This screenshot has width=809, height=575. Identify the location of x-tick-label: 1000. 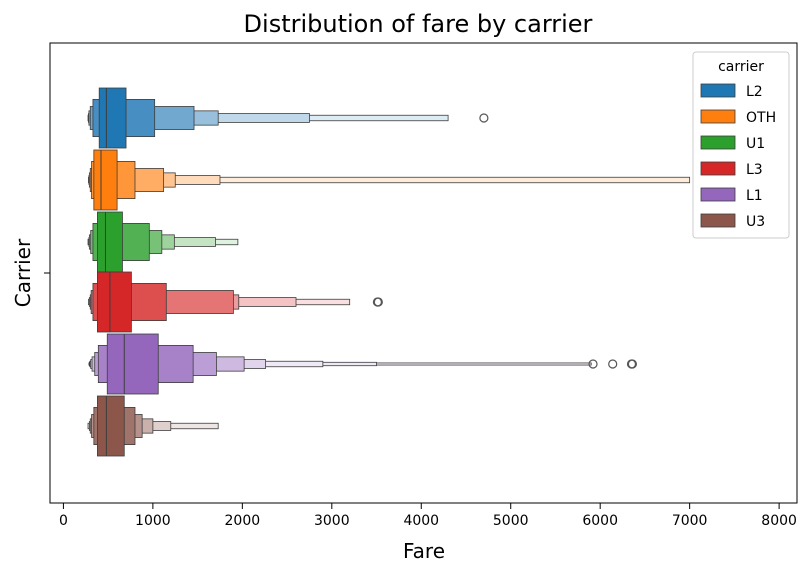
(153, 521).